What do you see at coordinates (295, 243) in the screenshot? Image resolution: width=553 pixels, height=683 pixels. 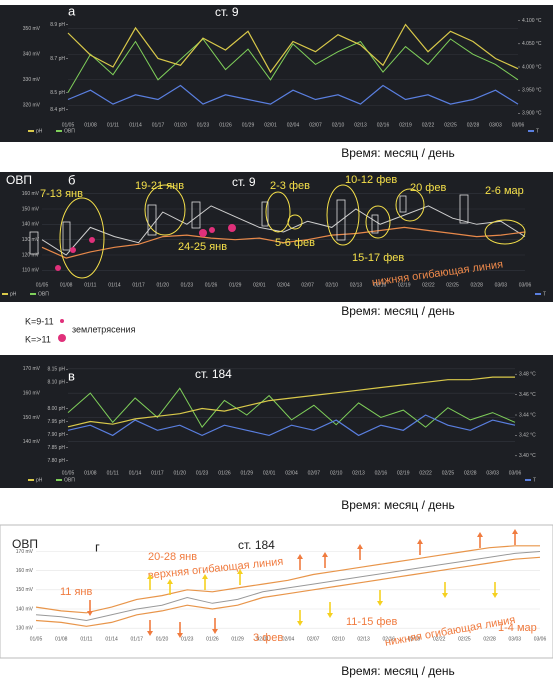 I see `annotation: 5-6 фев` at bounding box center [295, 243].